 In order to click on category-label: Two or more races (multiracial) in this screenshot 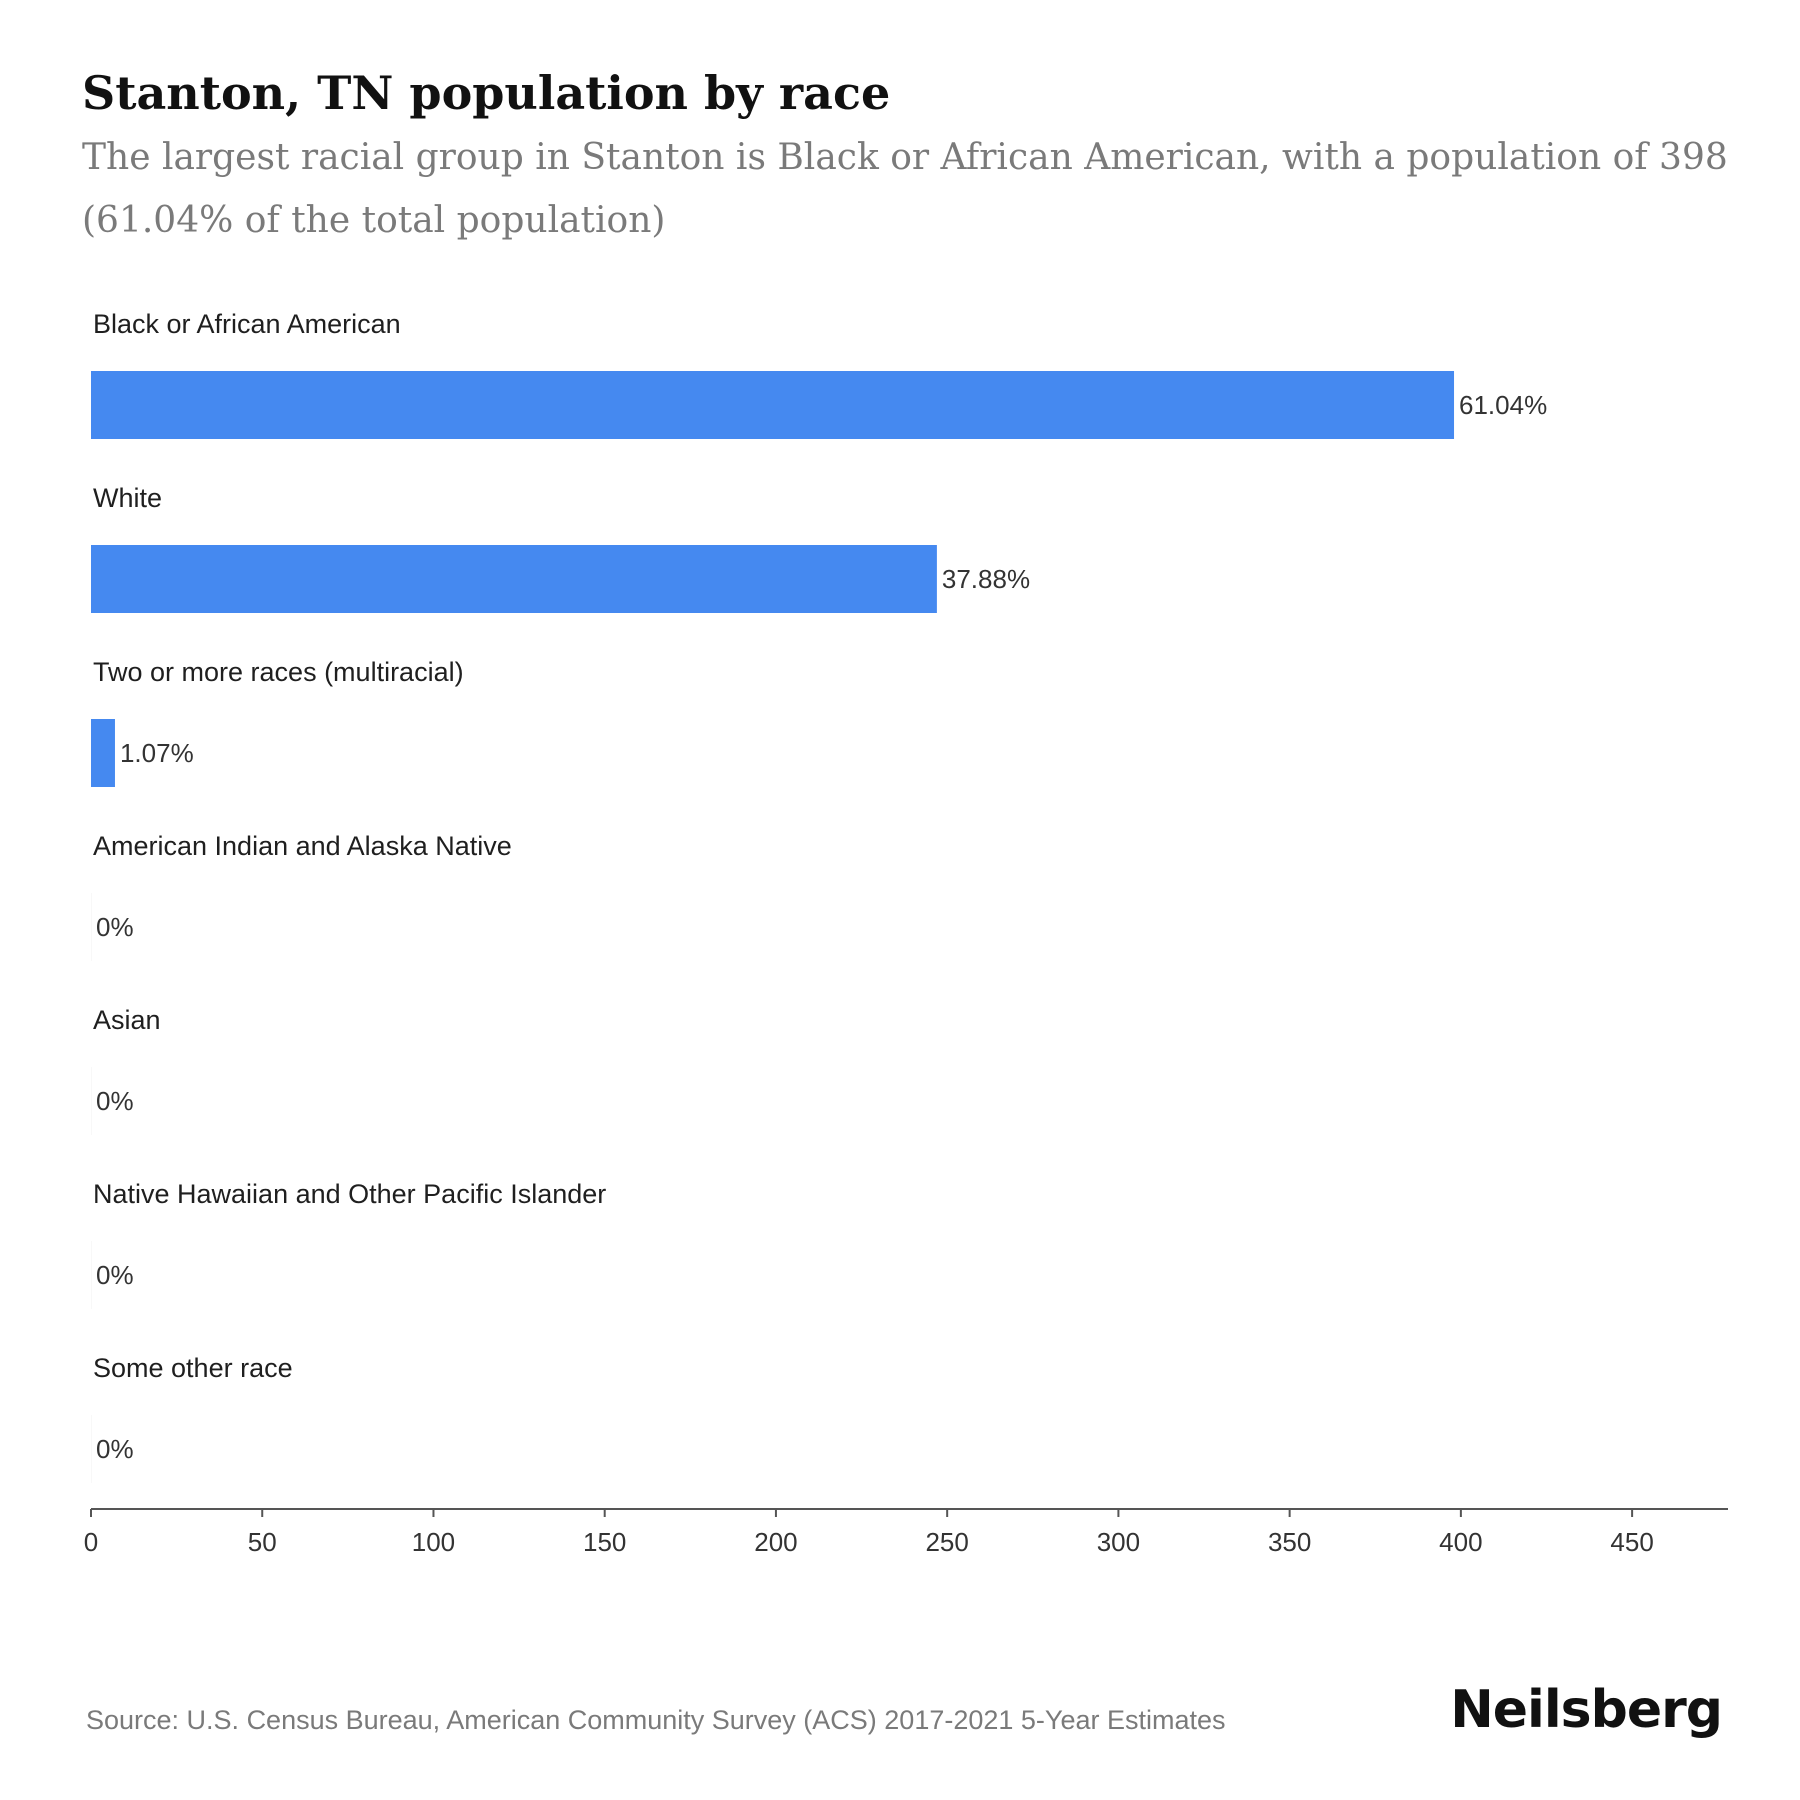, I will do `click(278, 672)`.